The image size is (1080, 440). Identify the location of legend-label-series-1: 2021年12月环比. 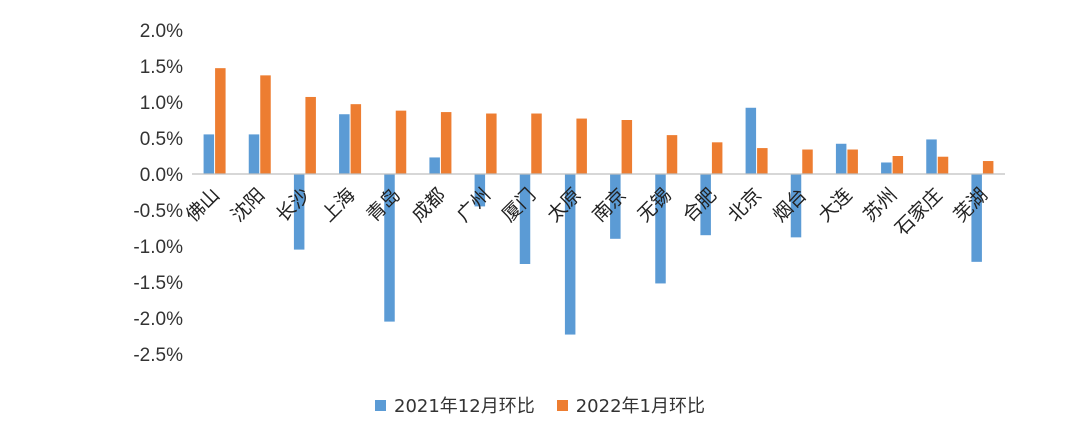
(464, 406).